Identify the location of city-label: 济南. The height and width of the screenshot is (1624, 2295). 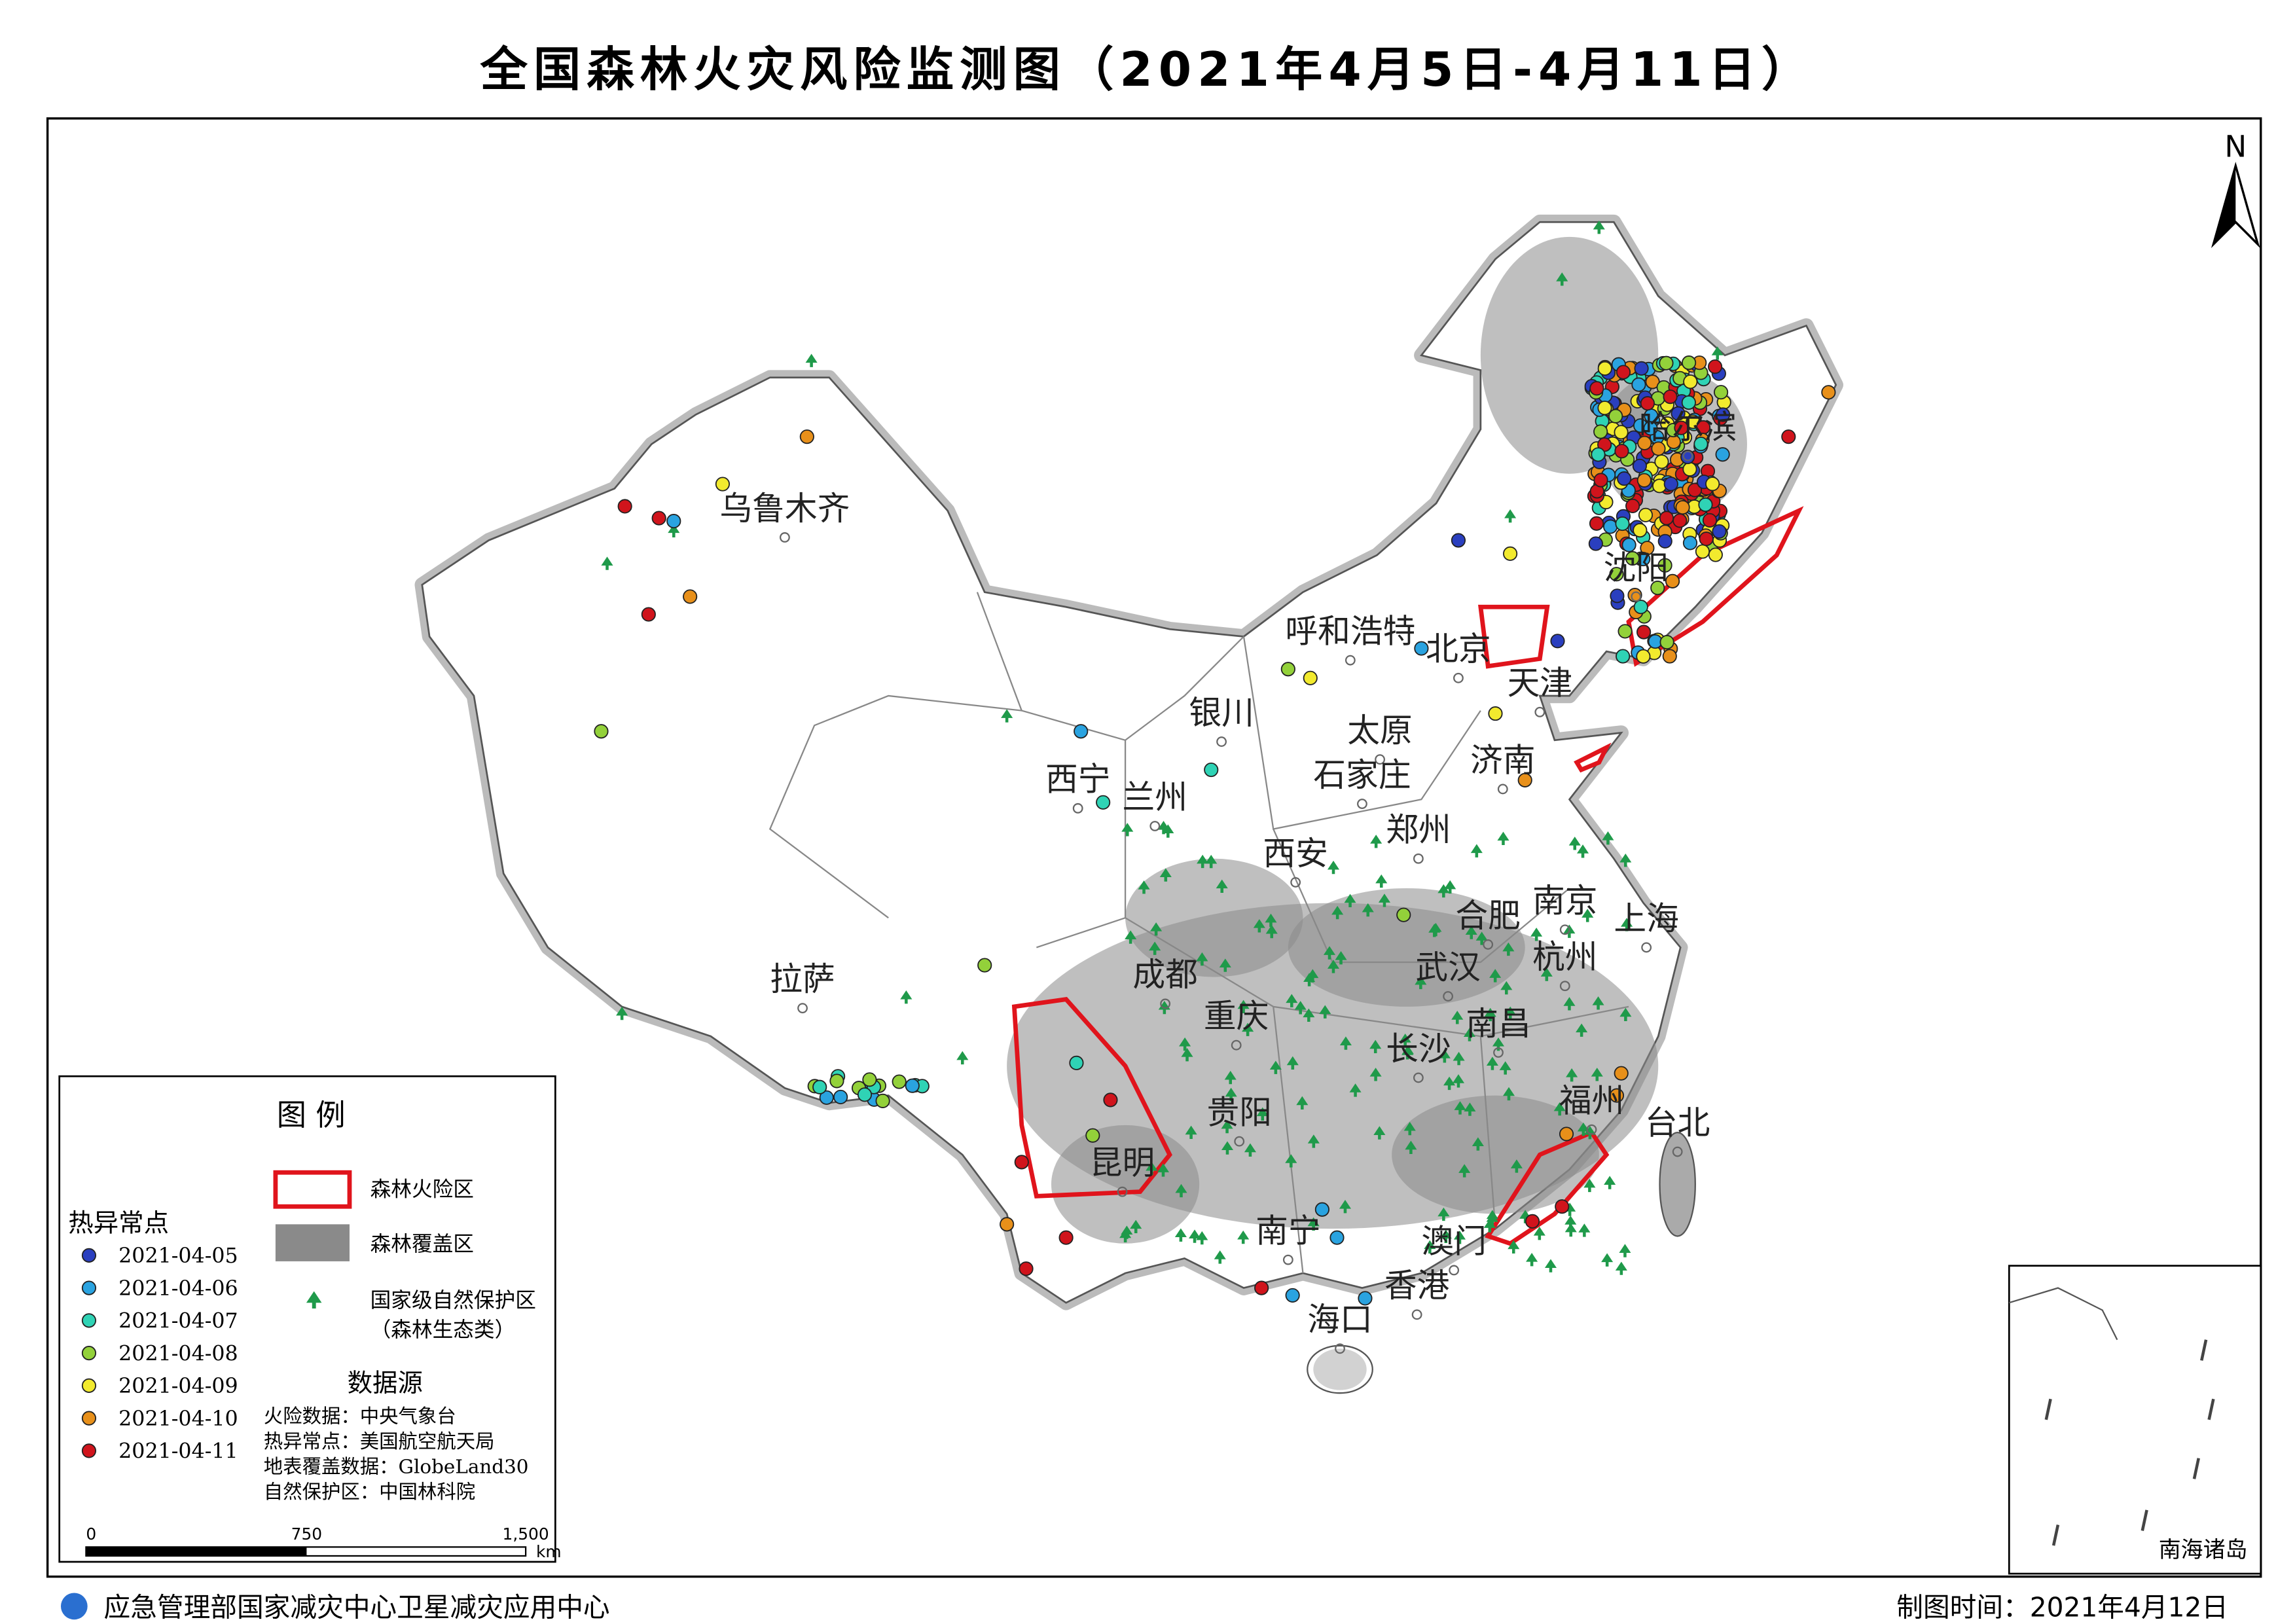
(1503, 760).